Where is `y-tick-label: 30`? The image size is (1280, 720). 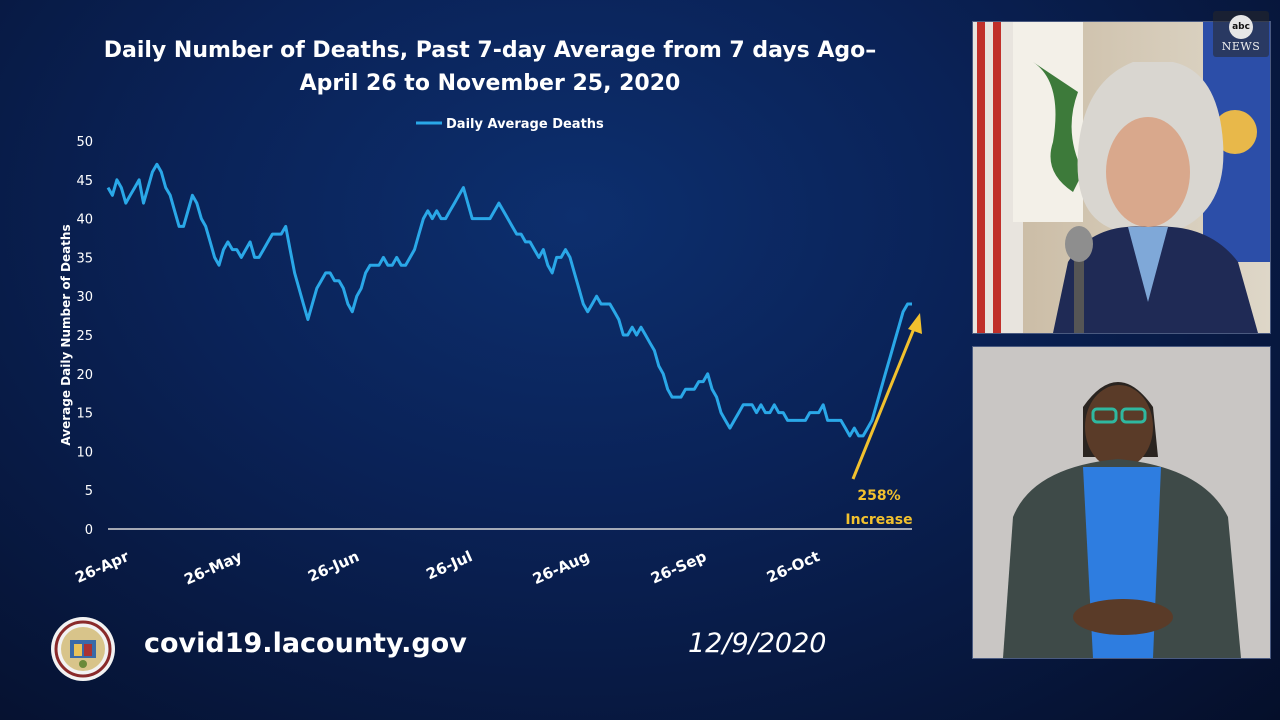 y-tick-label: 30 is located at coordinates (84, 297).